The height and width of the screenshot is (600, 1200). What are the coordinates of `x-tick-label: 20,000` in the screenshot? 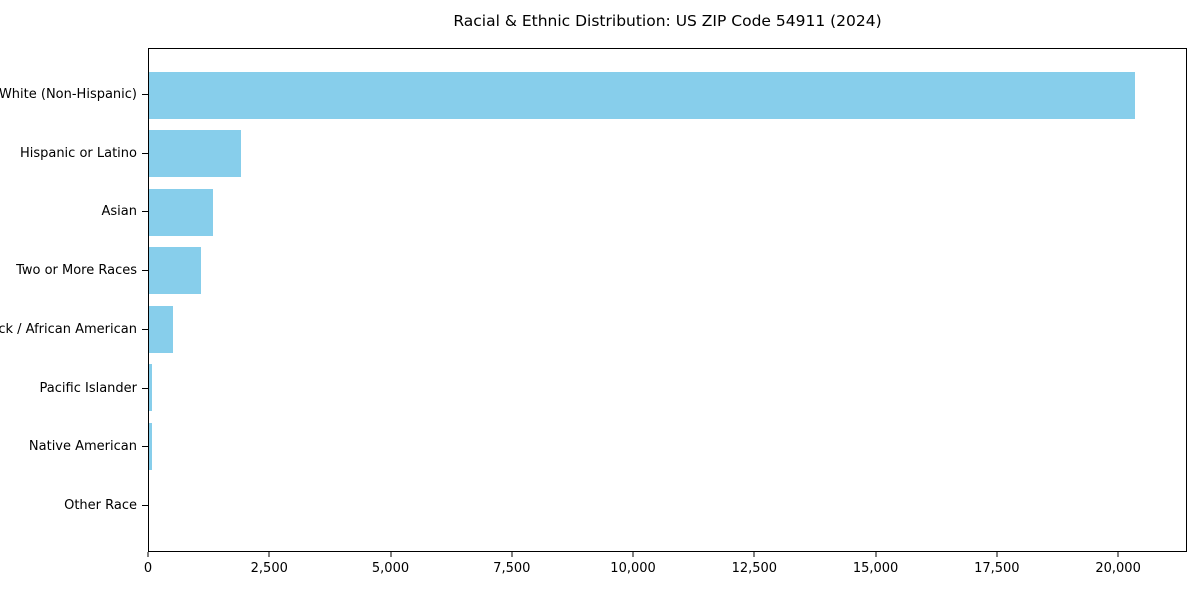 It's located at (1118, 568).